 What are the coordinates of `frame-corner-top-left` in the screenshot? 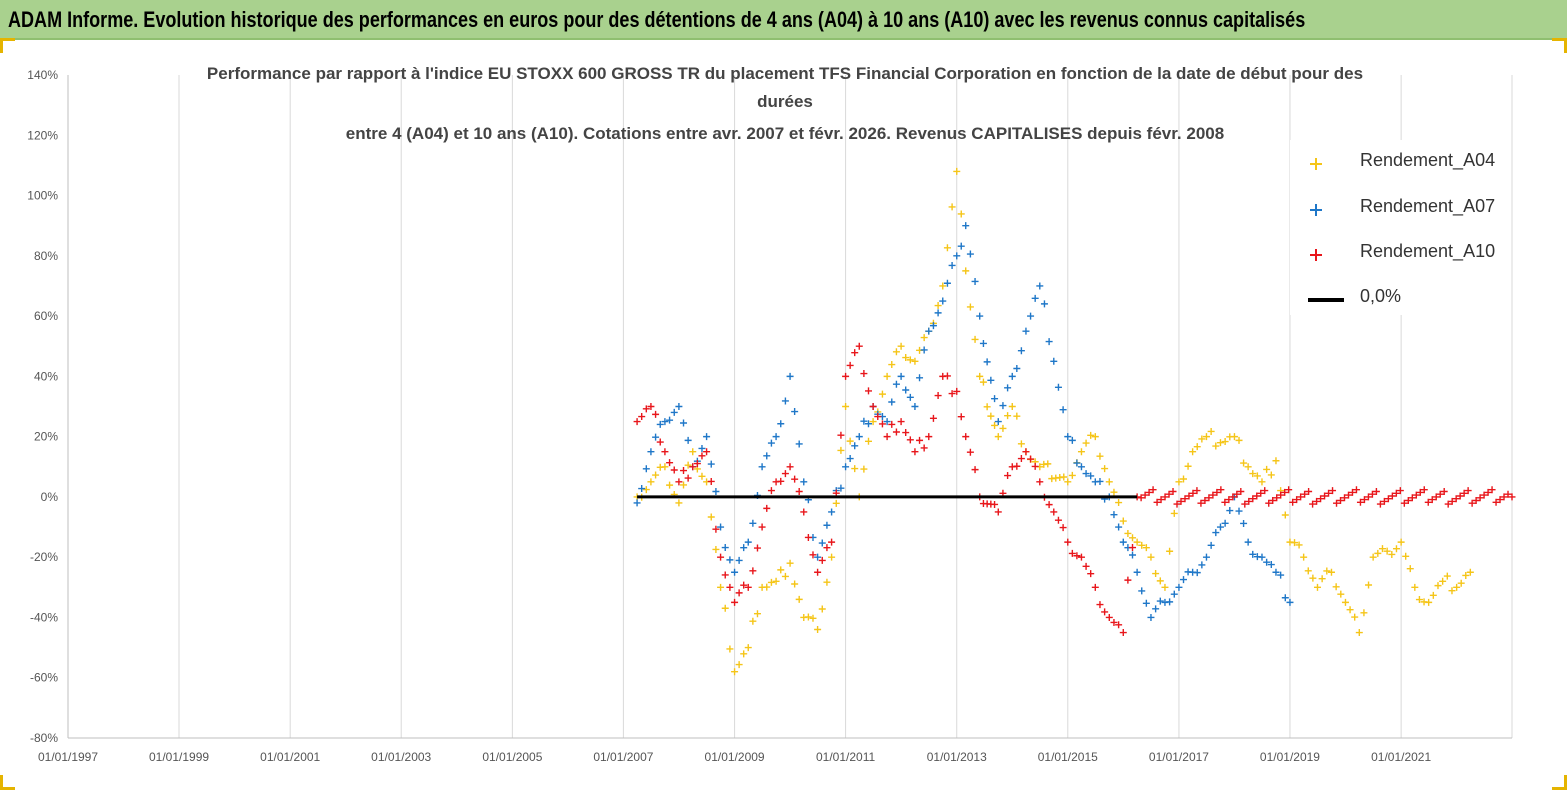 It's located at (7, 45).